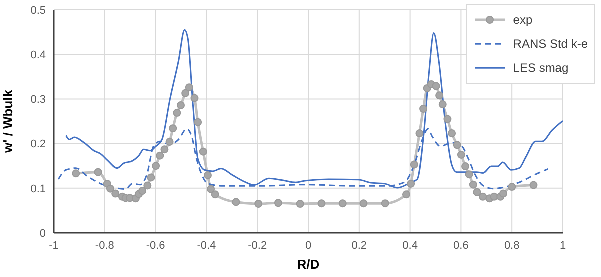 This screenshot has height=277, width=601. Describe the element at coordinates (308, 264) in the screenshot. I see `x-axis-title: R/D` at that location.